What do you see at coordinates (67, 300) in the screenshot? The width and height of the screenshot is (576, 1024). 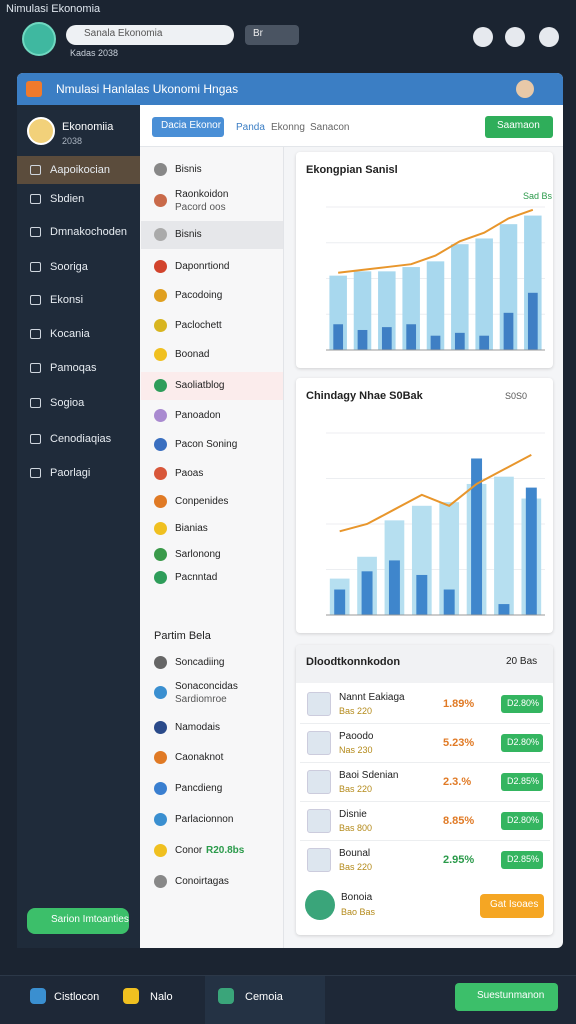 I see `sidebar-item: Ekonsi` at bounding box center [67, 300].